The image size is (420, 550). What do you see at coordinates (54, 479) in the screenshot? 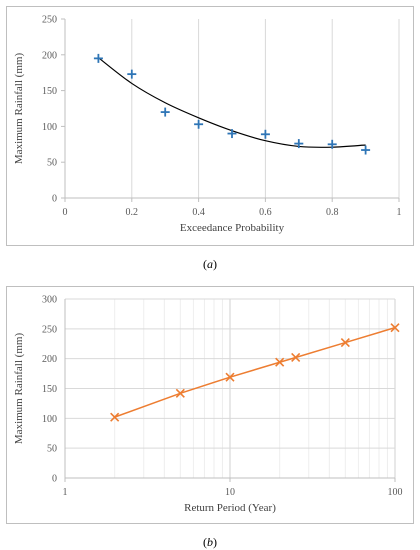
I see `y-tick-label-b: 0` at bounding box center [54, 479].